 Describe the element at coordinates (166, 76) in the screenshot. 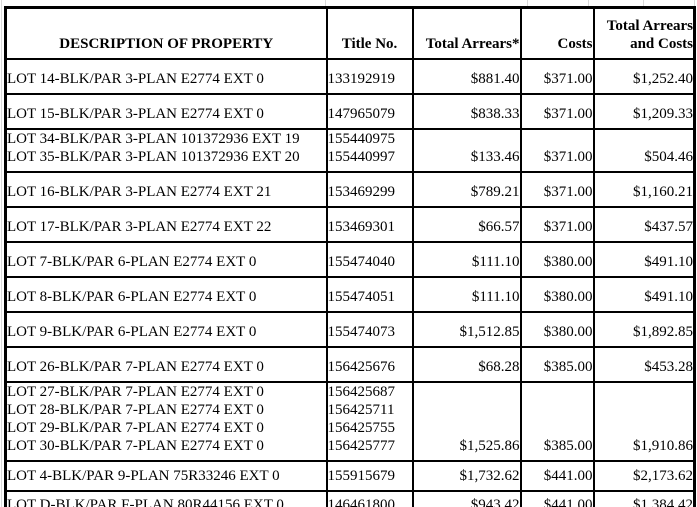

I see `property-description-cell: LOT 14-BLK/PAR 3-PLAN E2774 EXT 0` at that location.